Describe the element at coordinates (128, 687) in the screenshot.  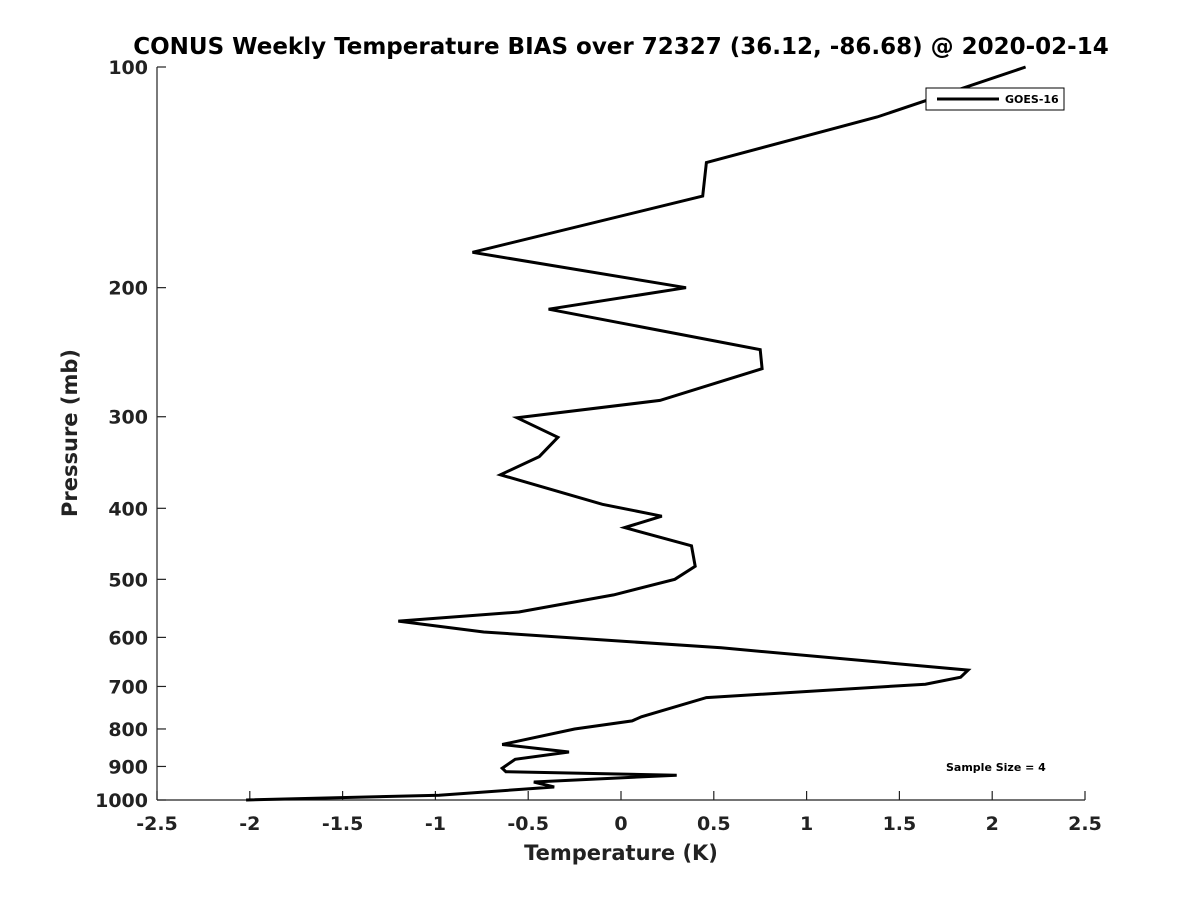
I see `y-tick-label: 700` at that location.